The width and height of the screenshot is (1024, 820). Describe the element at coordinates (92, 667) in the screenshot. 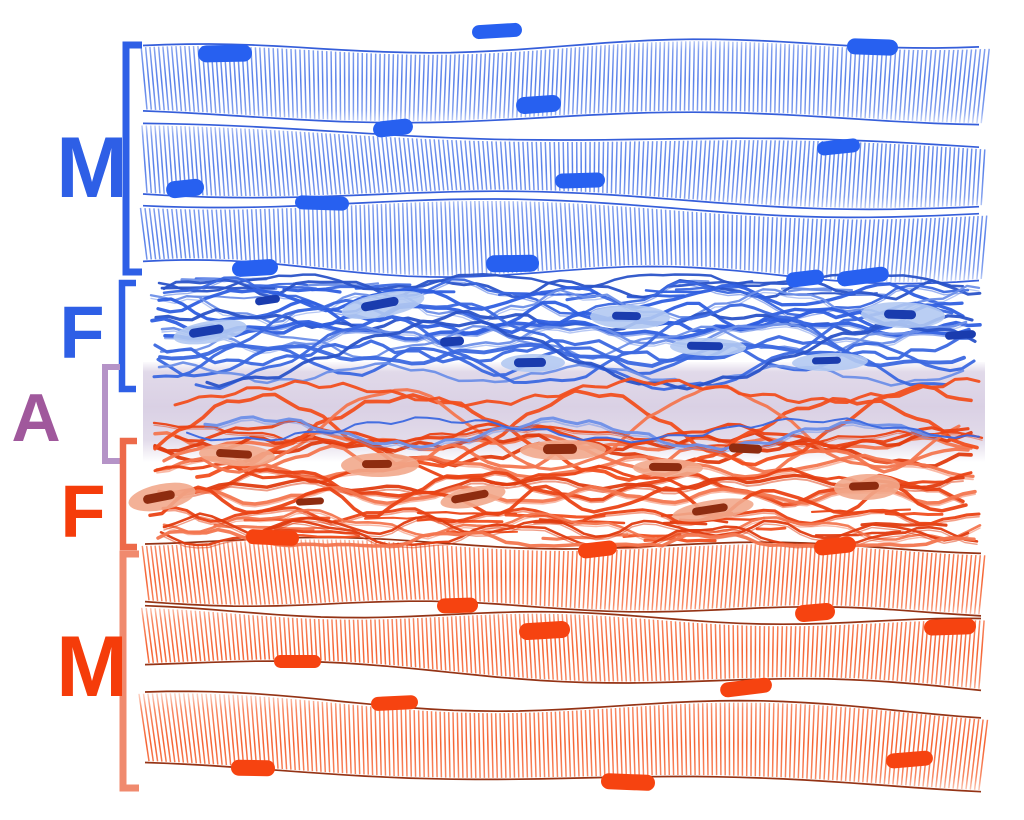

I see `label-m-bottom: M` at that location.